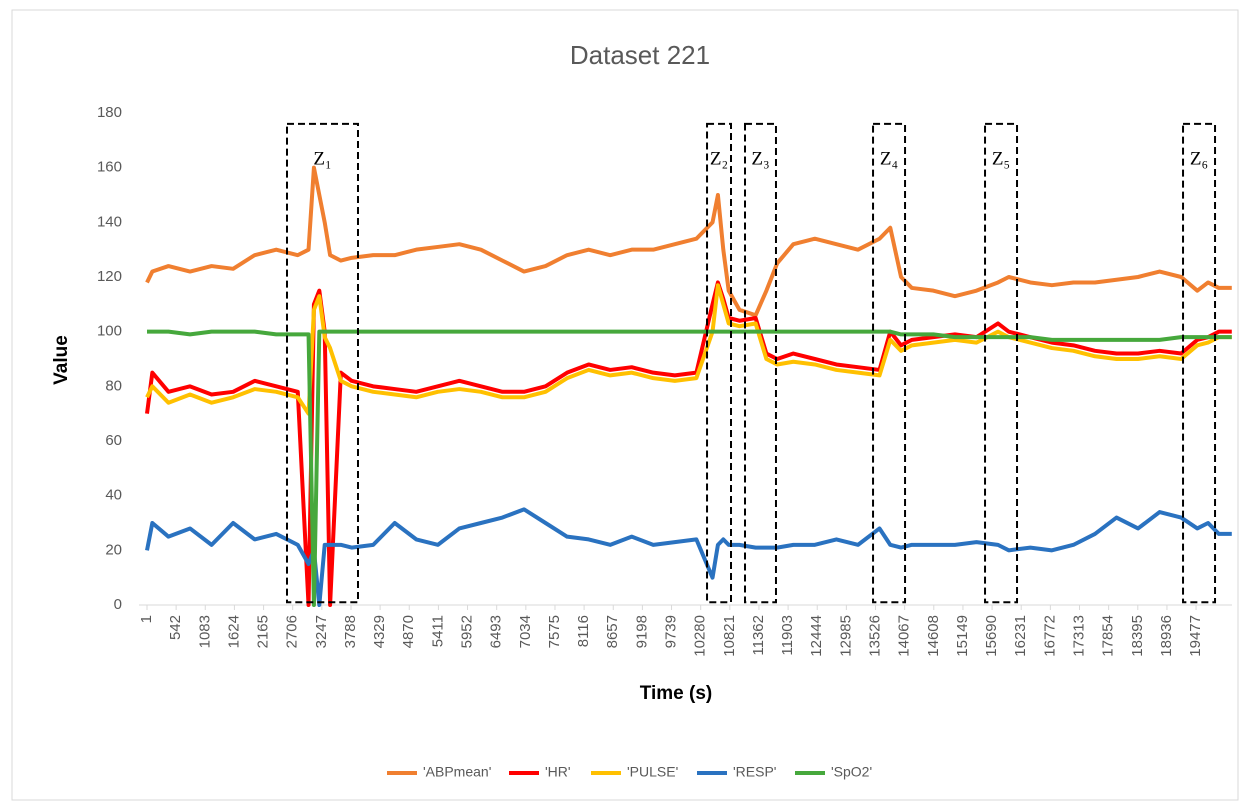 The height and width of the screenshot is (811, 1249). Describe the element at coordinates (496, 631) in the screenshot. I see `x-tick-label: 6493` at that location.